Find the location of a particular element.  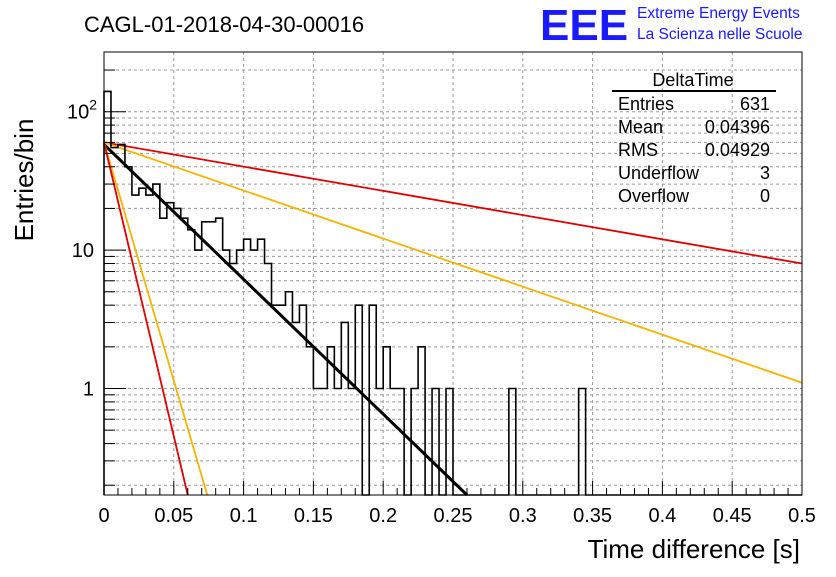

brand-line-2: La Scienza nelle Scuole is located at coordinates (719, 34).